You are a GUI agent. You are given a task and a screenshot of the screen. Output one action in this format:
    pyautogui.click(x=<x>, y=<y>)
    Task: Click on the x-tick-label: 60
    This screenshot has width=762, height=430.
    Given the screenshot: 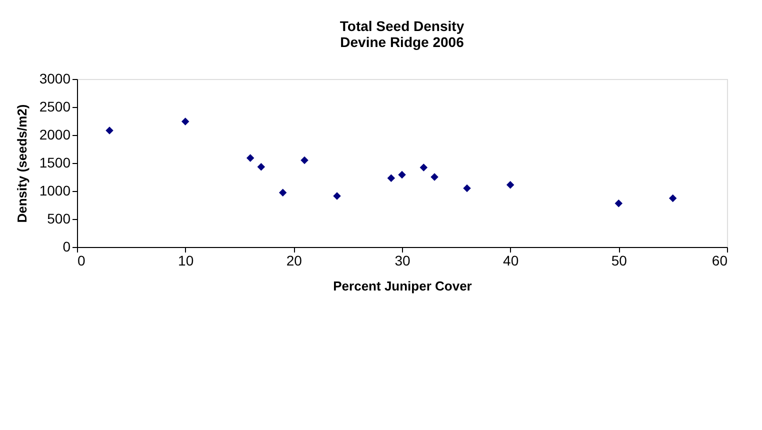 What is the action you would take?
    pyautogui.click(x=720, y=260)
    